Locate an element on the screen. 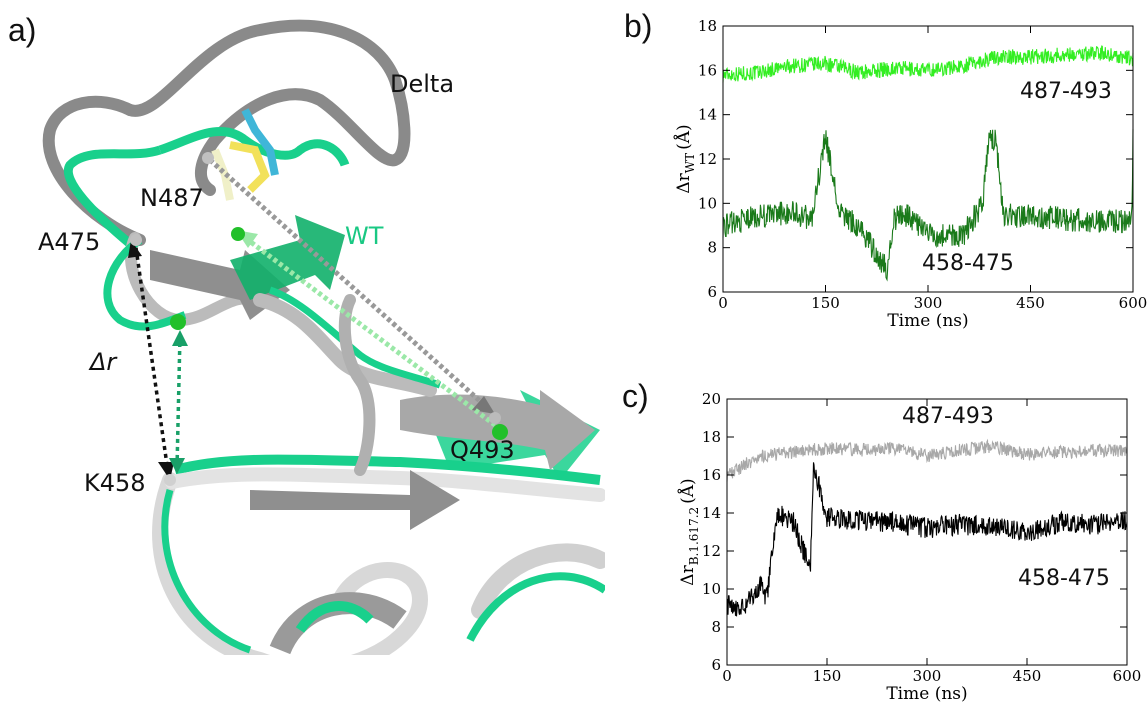 This screenshot has height=702, width=1148. a475-k458-distance-arrow is located at coordinates (152, 360).